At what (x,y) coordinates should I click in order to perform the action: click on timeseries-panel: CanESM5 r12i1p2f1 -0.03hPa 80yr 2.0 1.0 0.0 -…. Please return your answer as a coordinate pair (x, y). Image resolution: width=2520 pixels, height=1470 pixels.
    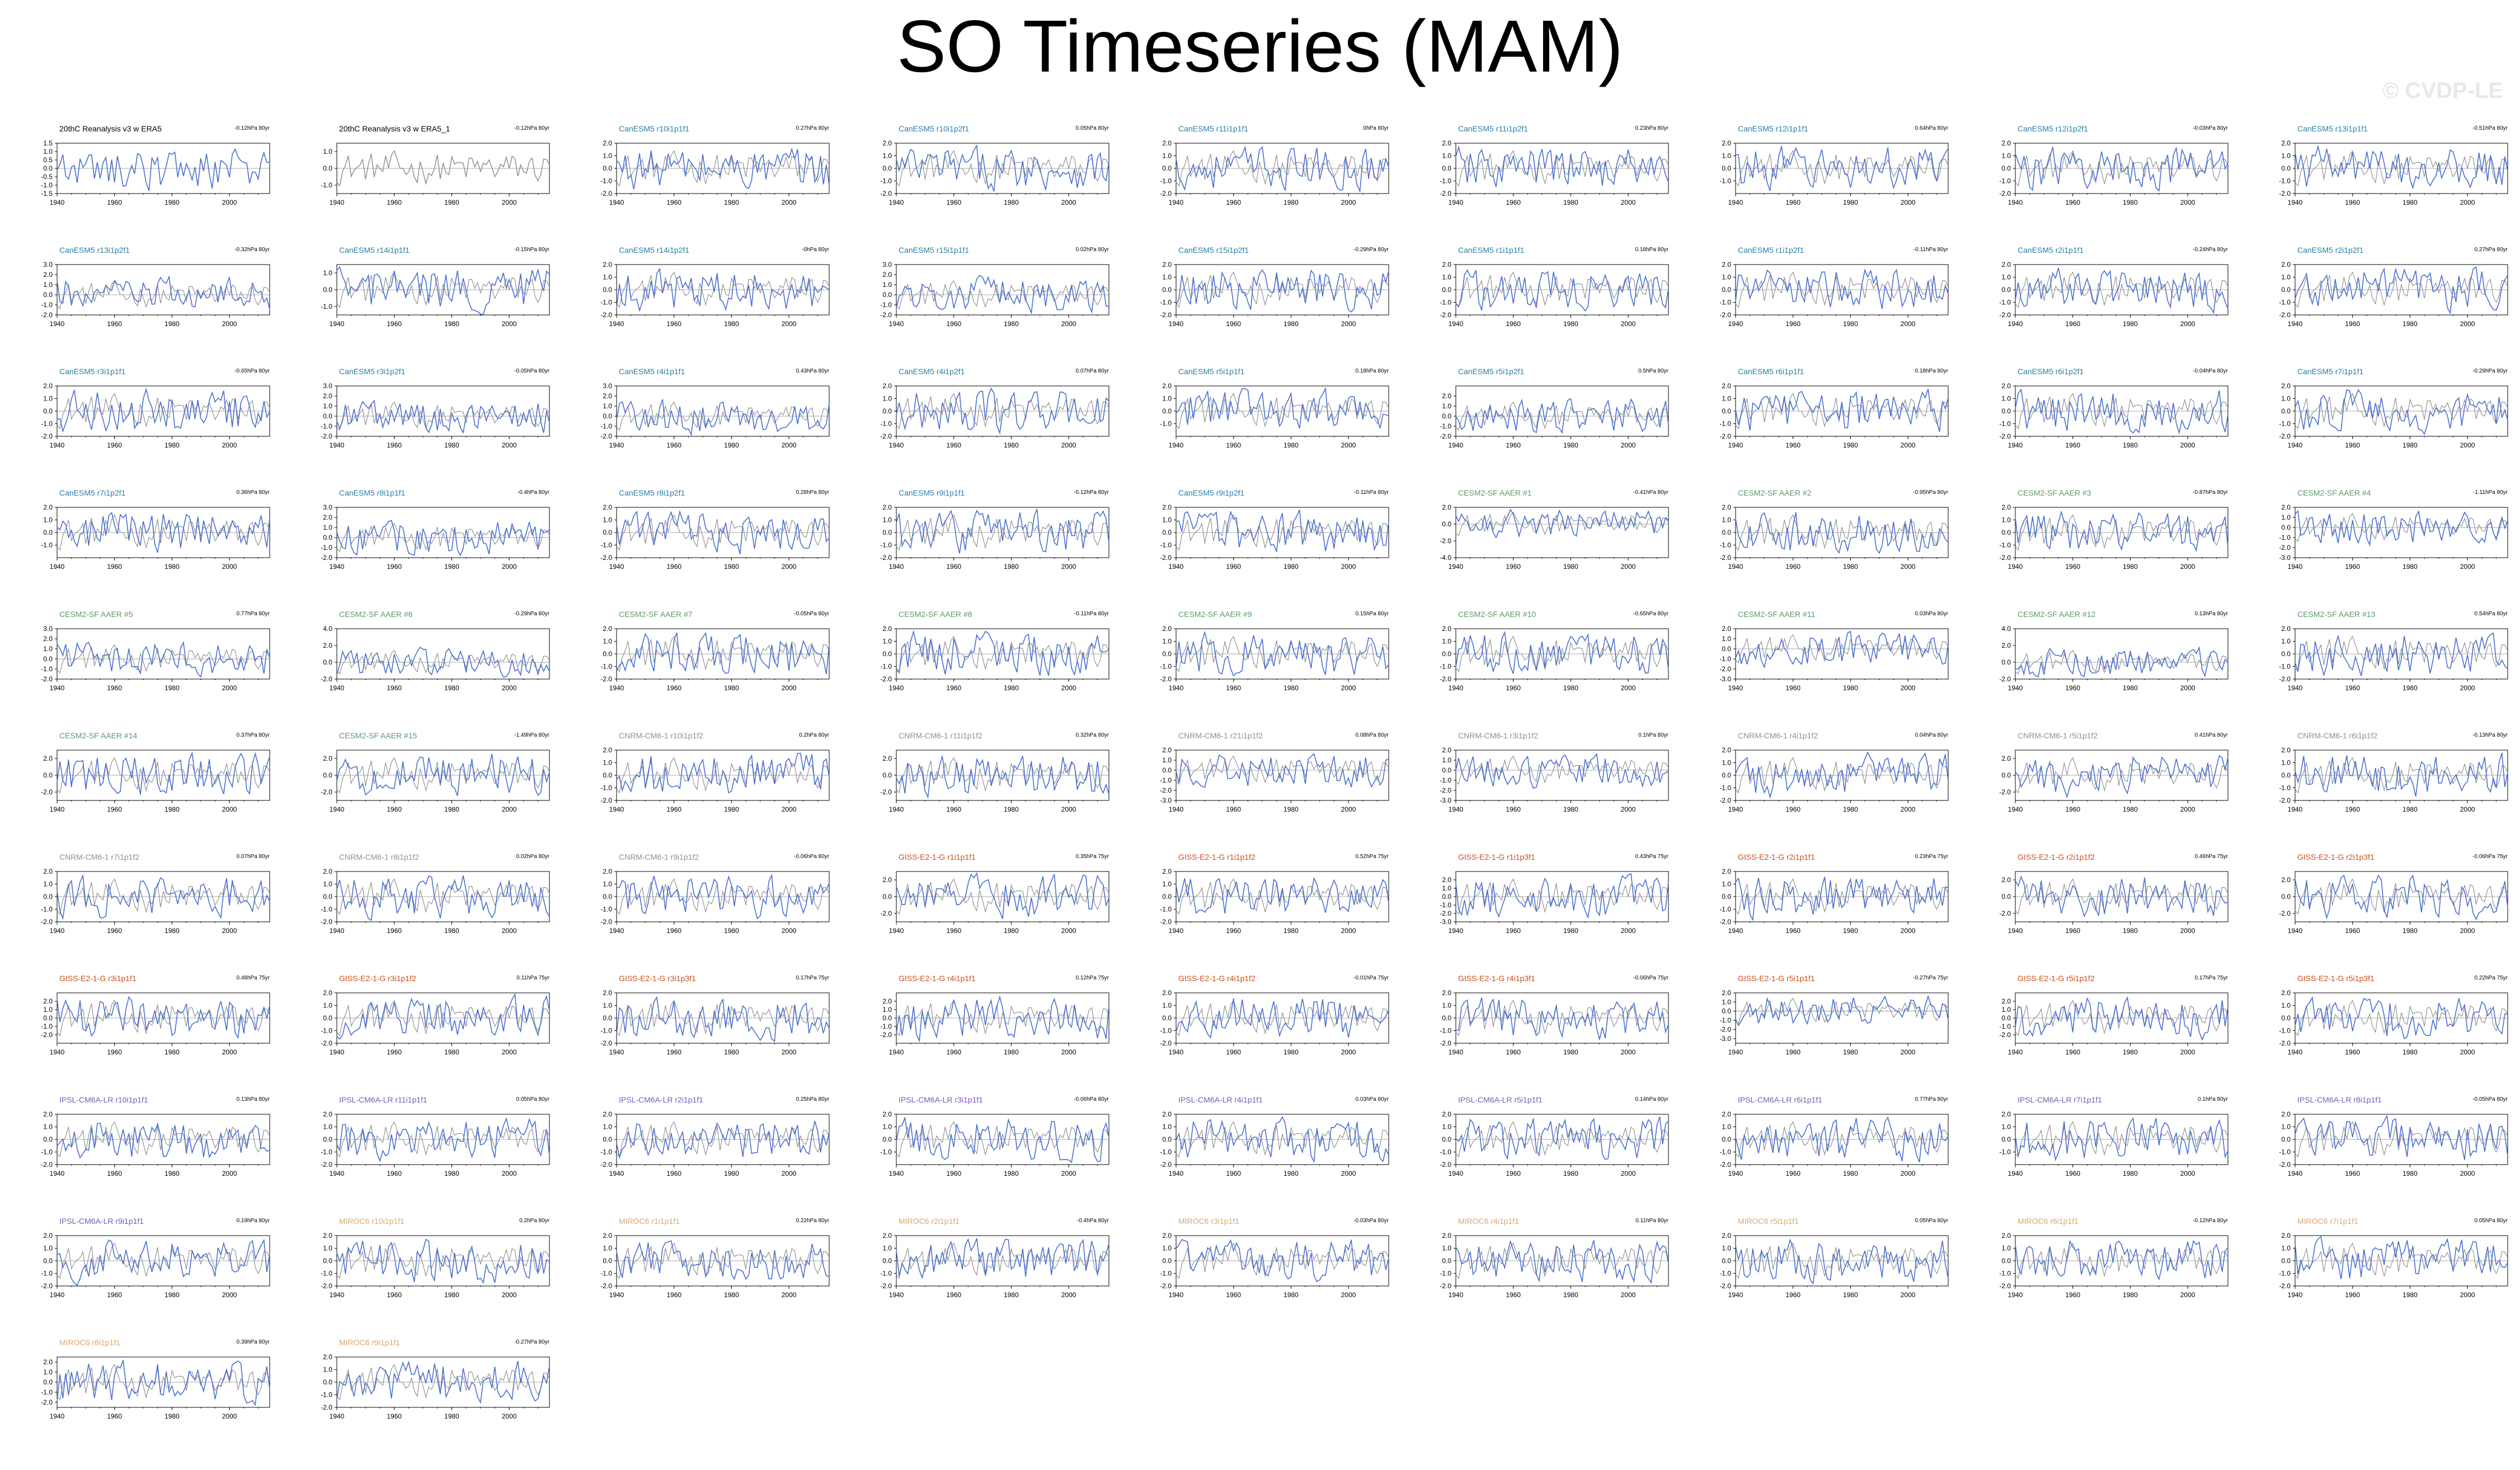
    Looking at the image, I should click on (2111, 168).